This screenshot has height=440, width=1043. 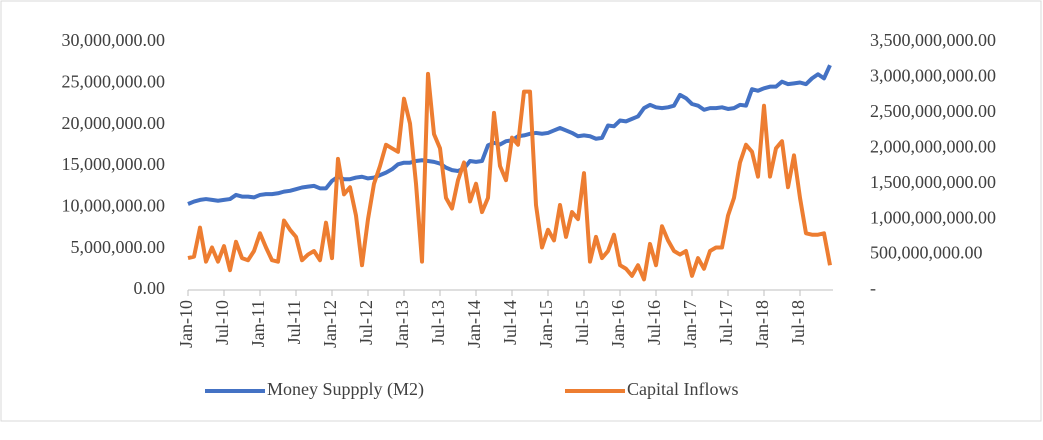 What do you see at coordinates (114, 123) in the screenshot?
I see `y-tick-label: 20,000,000.00` at bounding box center [114, 123].